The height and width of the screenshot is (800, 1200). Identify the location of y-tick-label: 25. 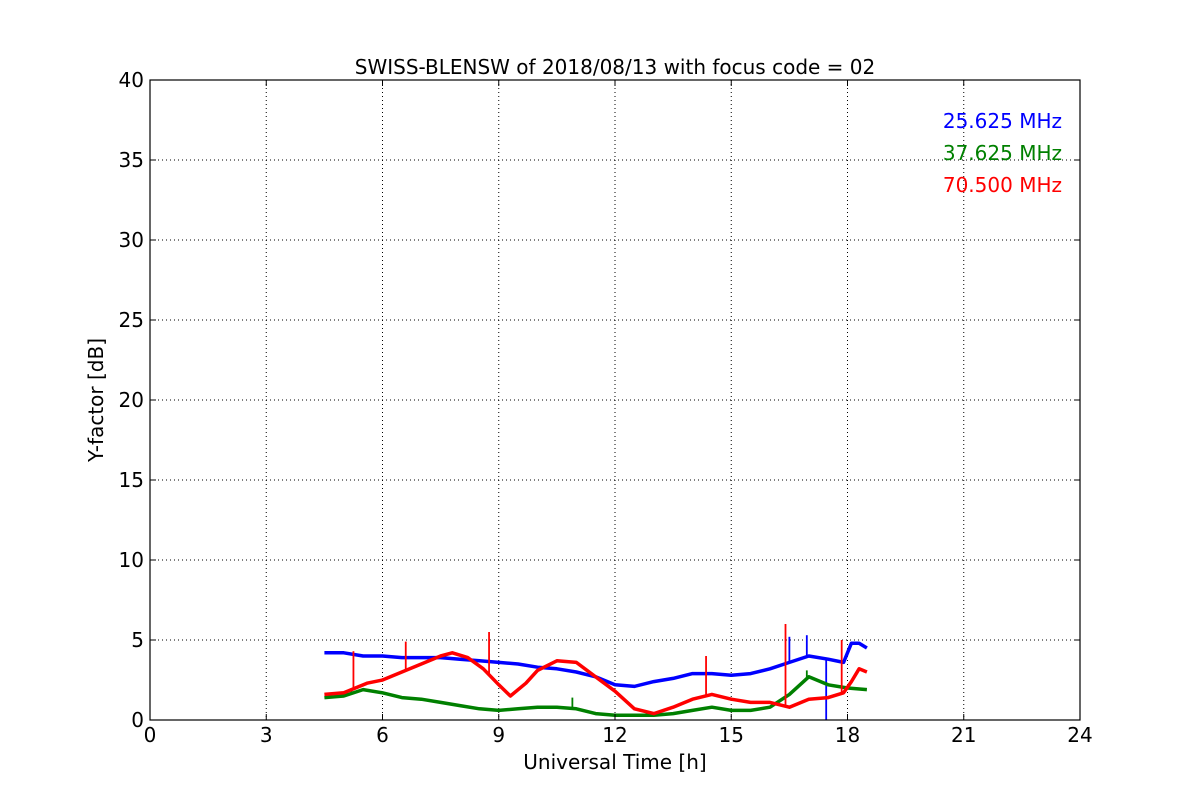
(131, 320).